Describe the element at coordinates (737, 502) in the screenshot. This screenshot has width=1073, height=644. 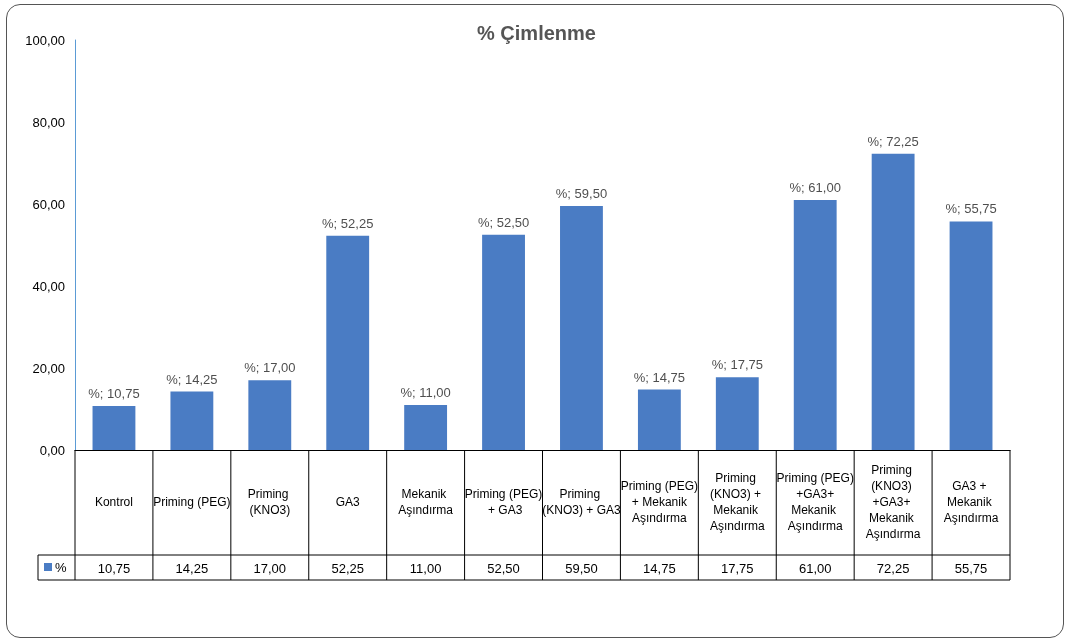
I see `x-tick-label: Priming (KNO3) + Mekanik Aşındırma` at that location.